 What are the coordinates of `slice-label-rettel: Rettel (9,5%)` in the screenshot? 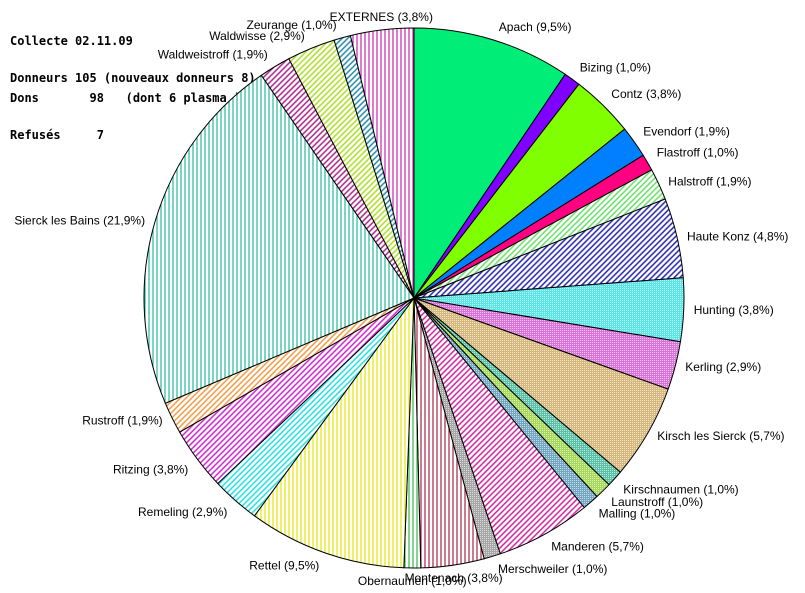 It's located at (284, 566).